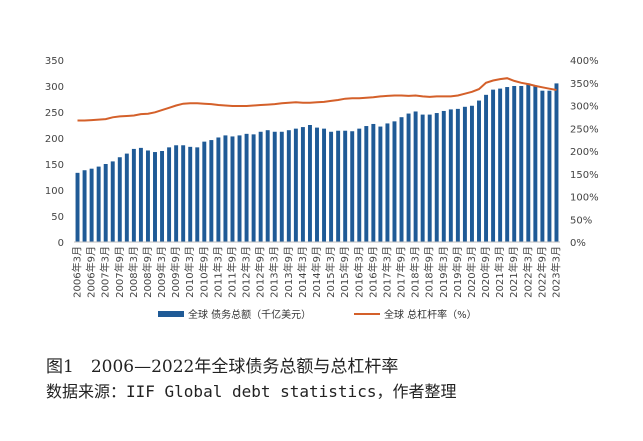 This screenshot has width=643, height=441. I want to click on x-tick-label: 2022年9月, so click(541, 272).